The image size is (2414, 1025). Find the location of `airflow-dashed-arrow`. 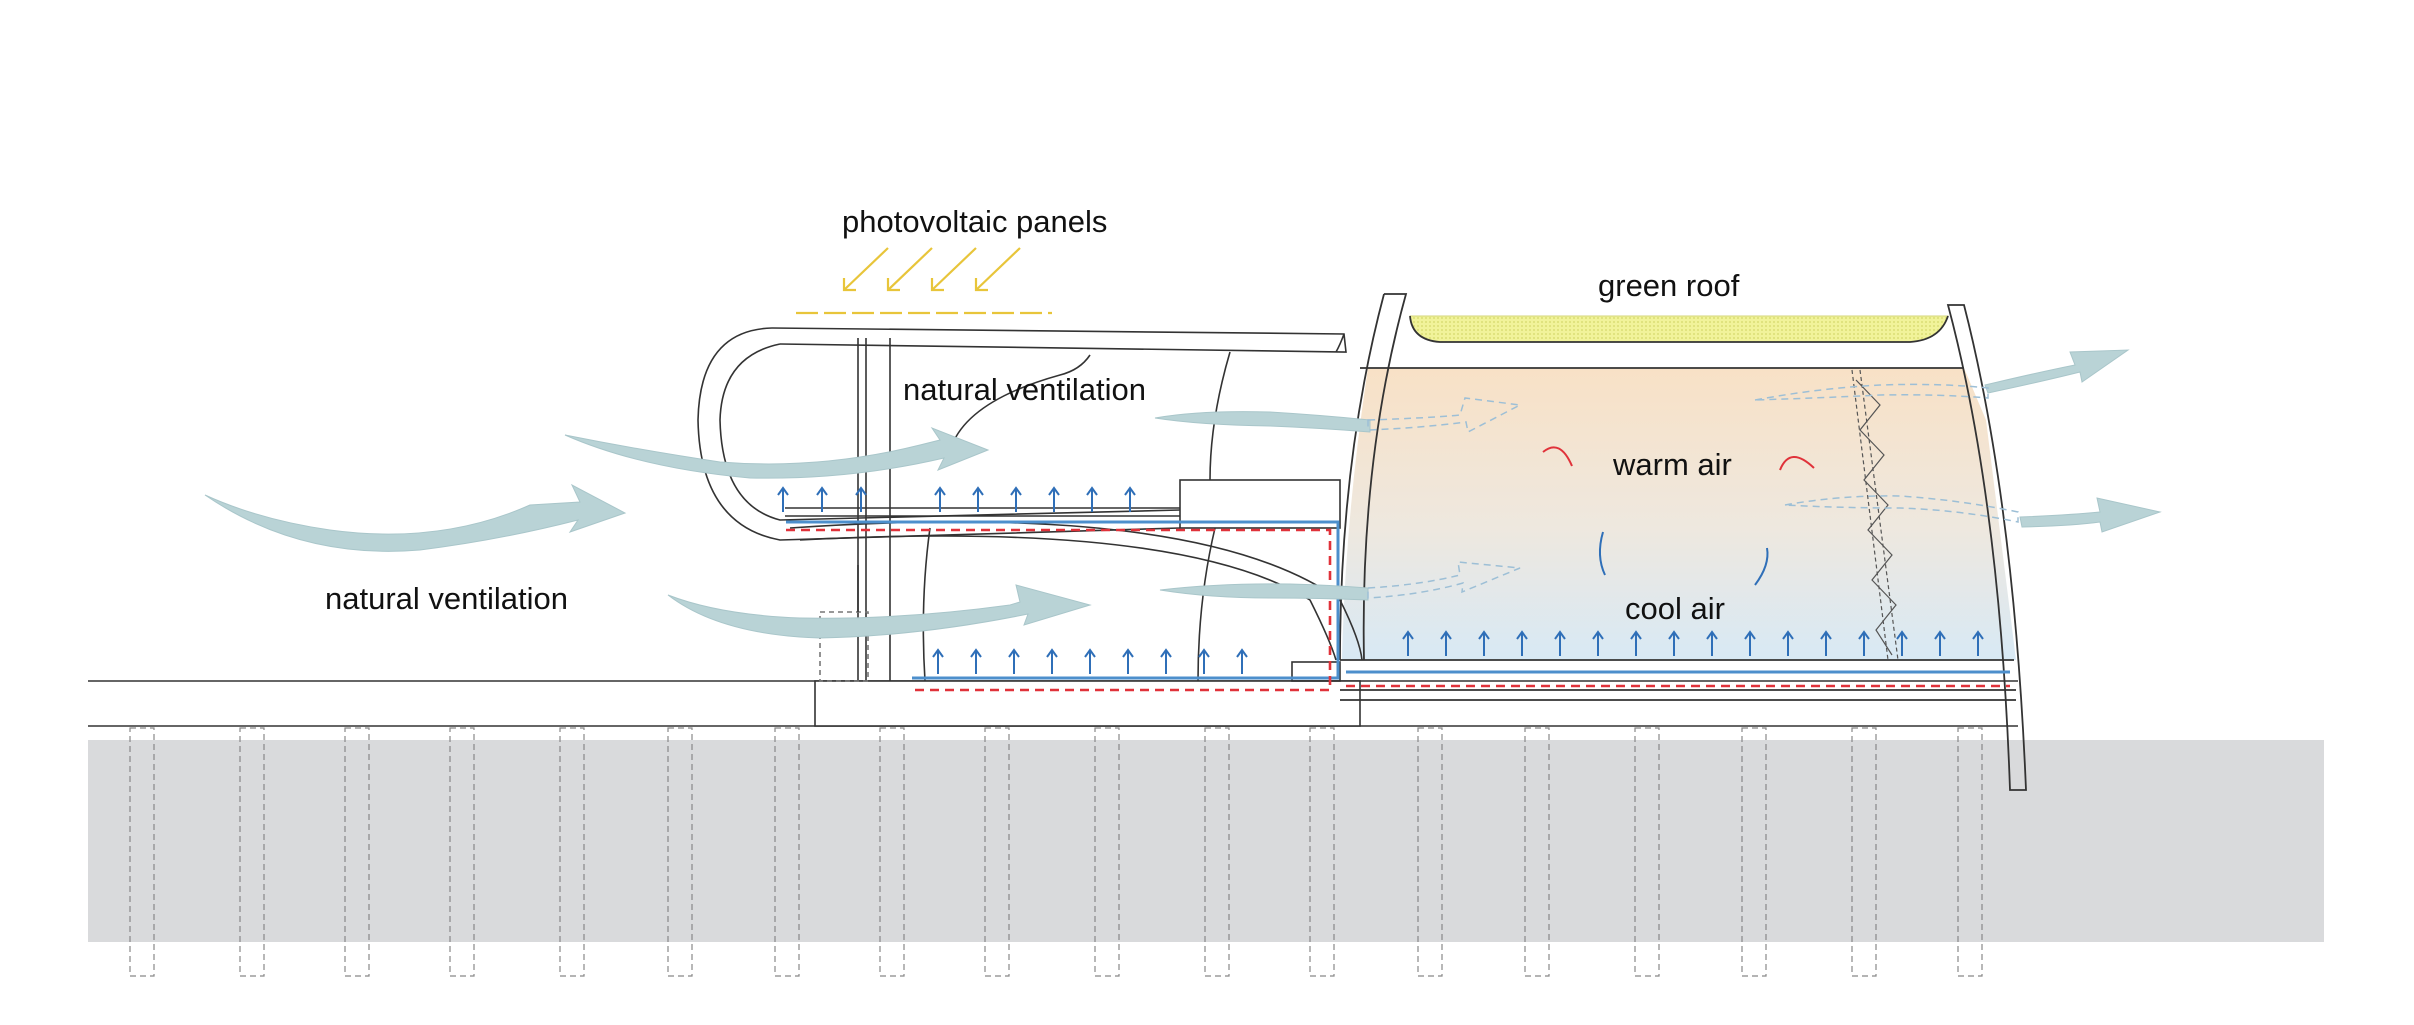

airflow-dashed-arrow is located at coordinates (1444, 580).